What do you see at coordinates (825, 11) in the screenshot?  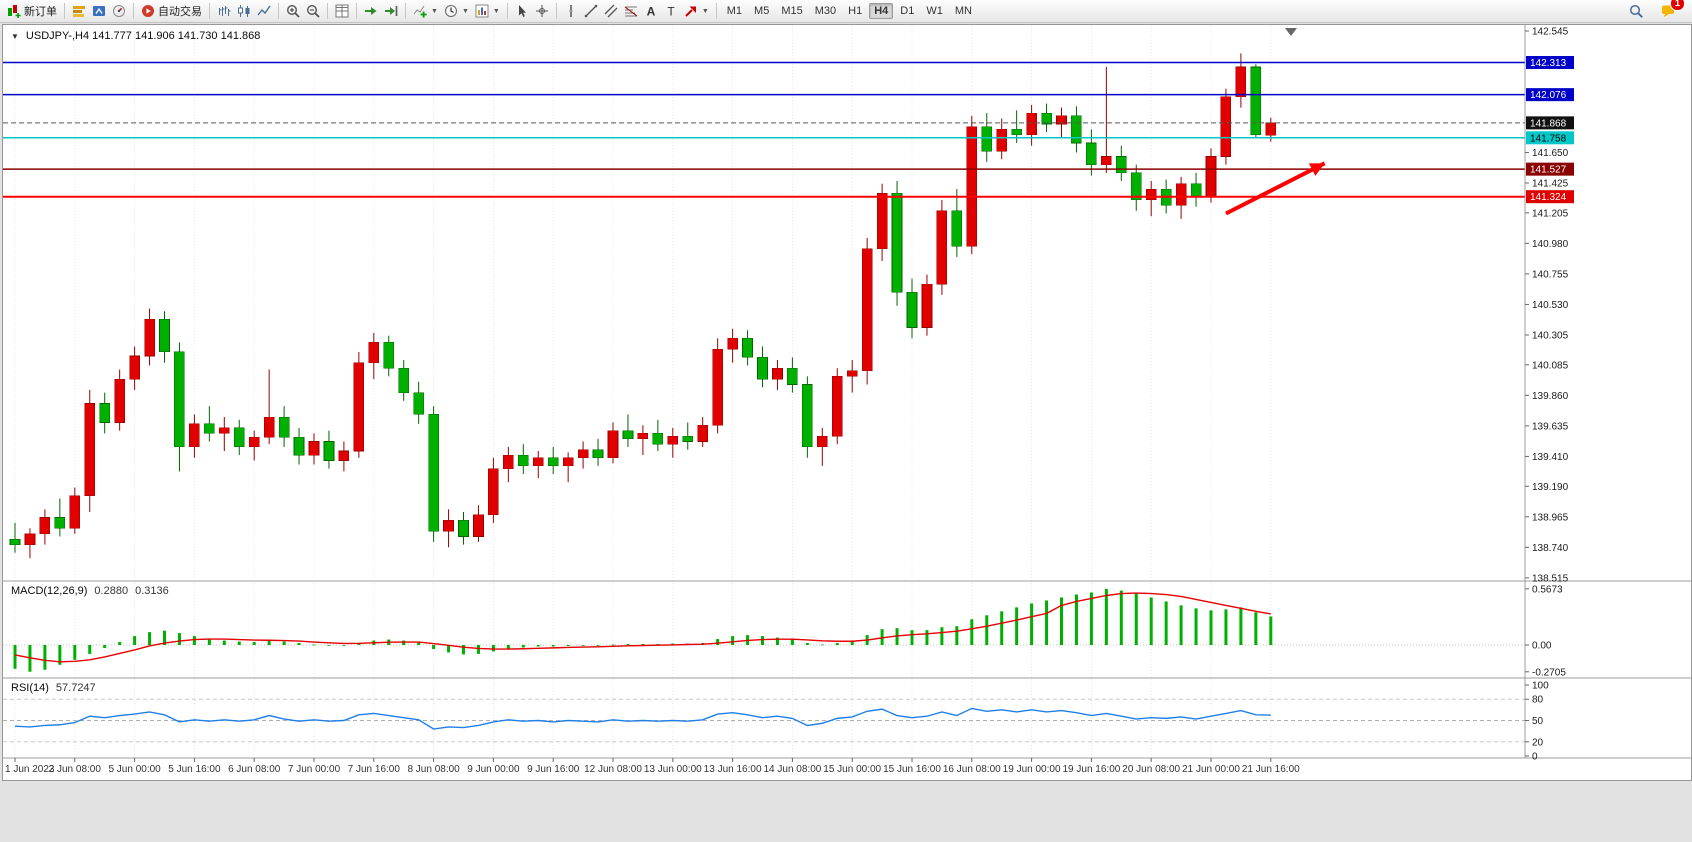 I see `timeframe-m30-button: M30` at bounding box center [825, 11].